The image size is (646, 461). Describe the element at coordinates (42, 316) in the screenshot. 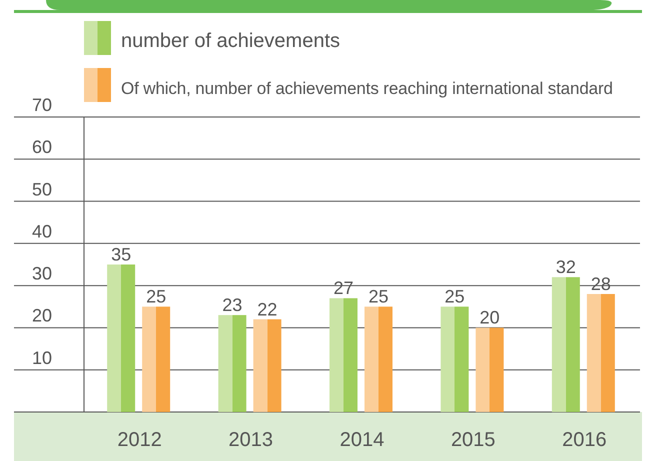

I see `y-tick-label: 20` at that location.